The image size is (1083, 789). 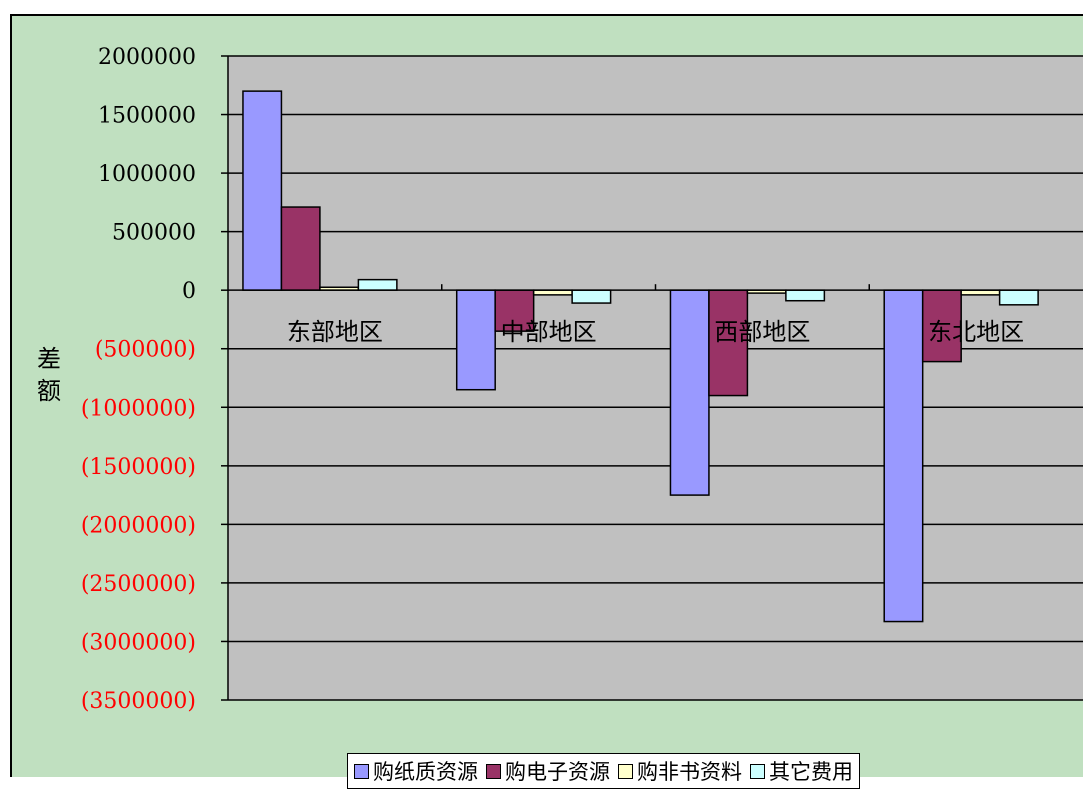 I want to click on legend: 购纸质资源 购电子资源 购非书资料 其它费用, so click(x=603, y=771).